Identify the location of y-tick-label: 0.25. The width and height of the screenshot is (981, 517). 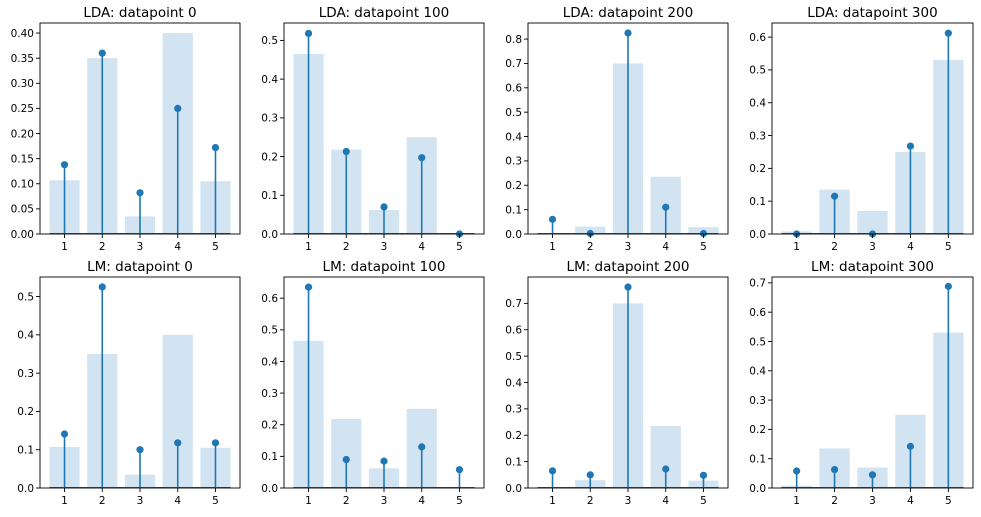
(22, 109).